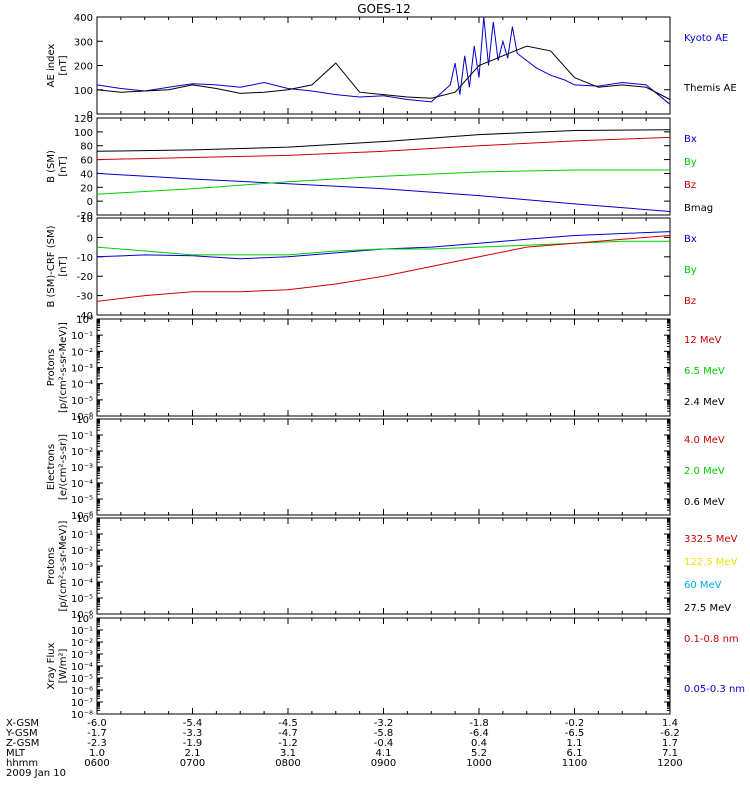 The height and width of the screenshot is (800, 750). What do you see at coordinates (51, 565) in the screenshot?
I see `y-axis-label: Protons` at bounding box center [51, 565].